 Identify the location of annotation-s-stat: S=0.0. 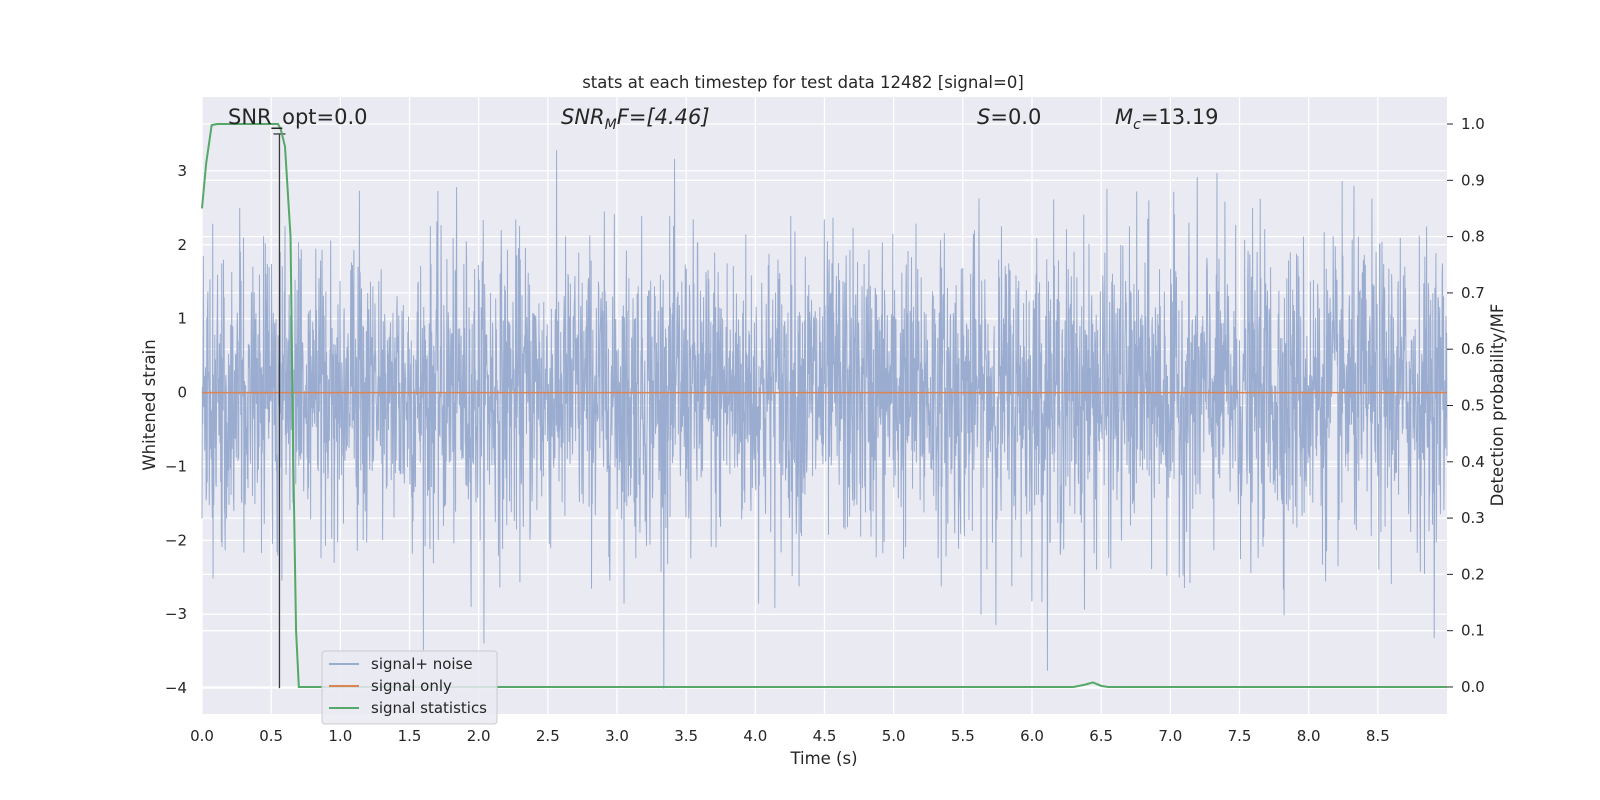
(1009, 117).